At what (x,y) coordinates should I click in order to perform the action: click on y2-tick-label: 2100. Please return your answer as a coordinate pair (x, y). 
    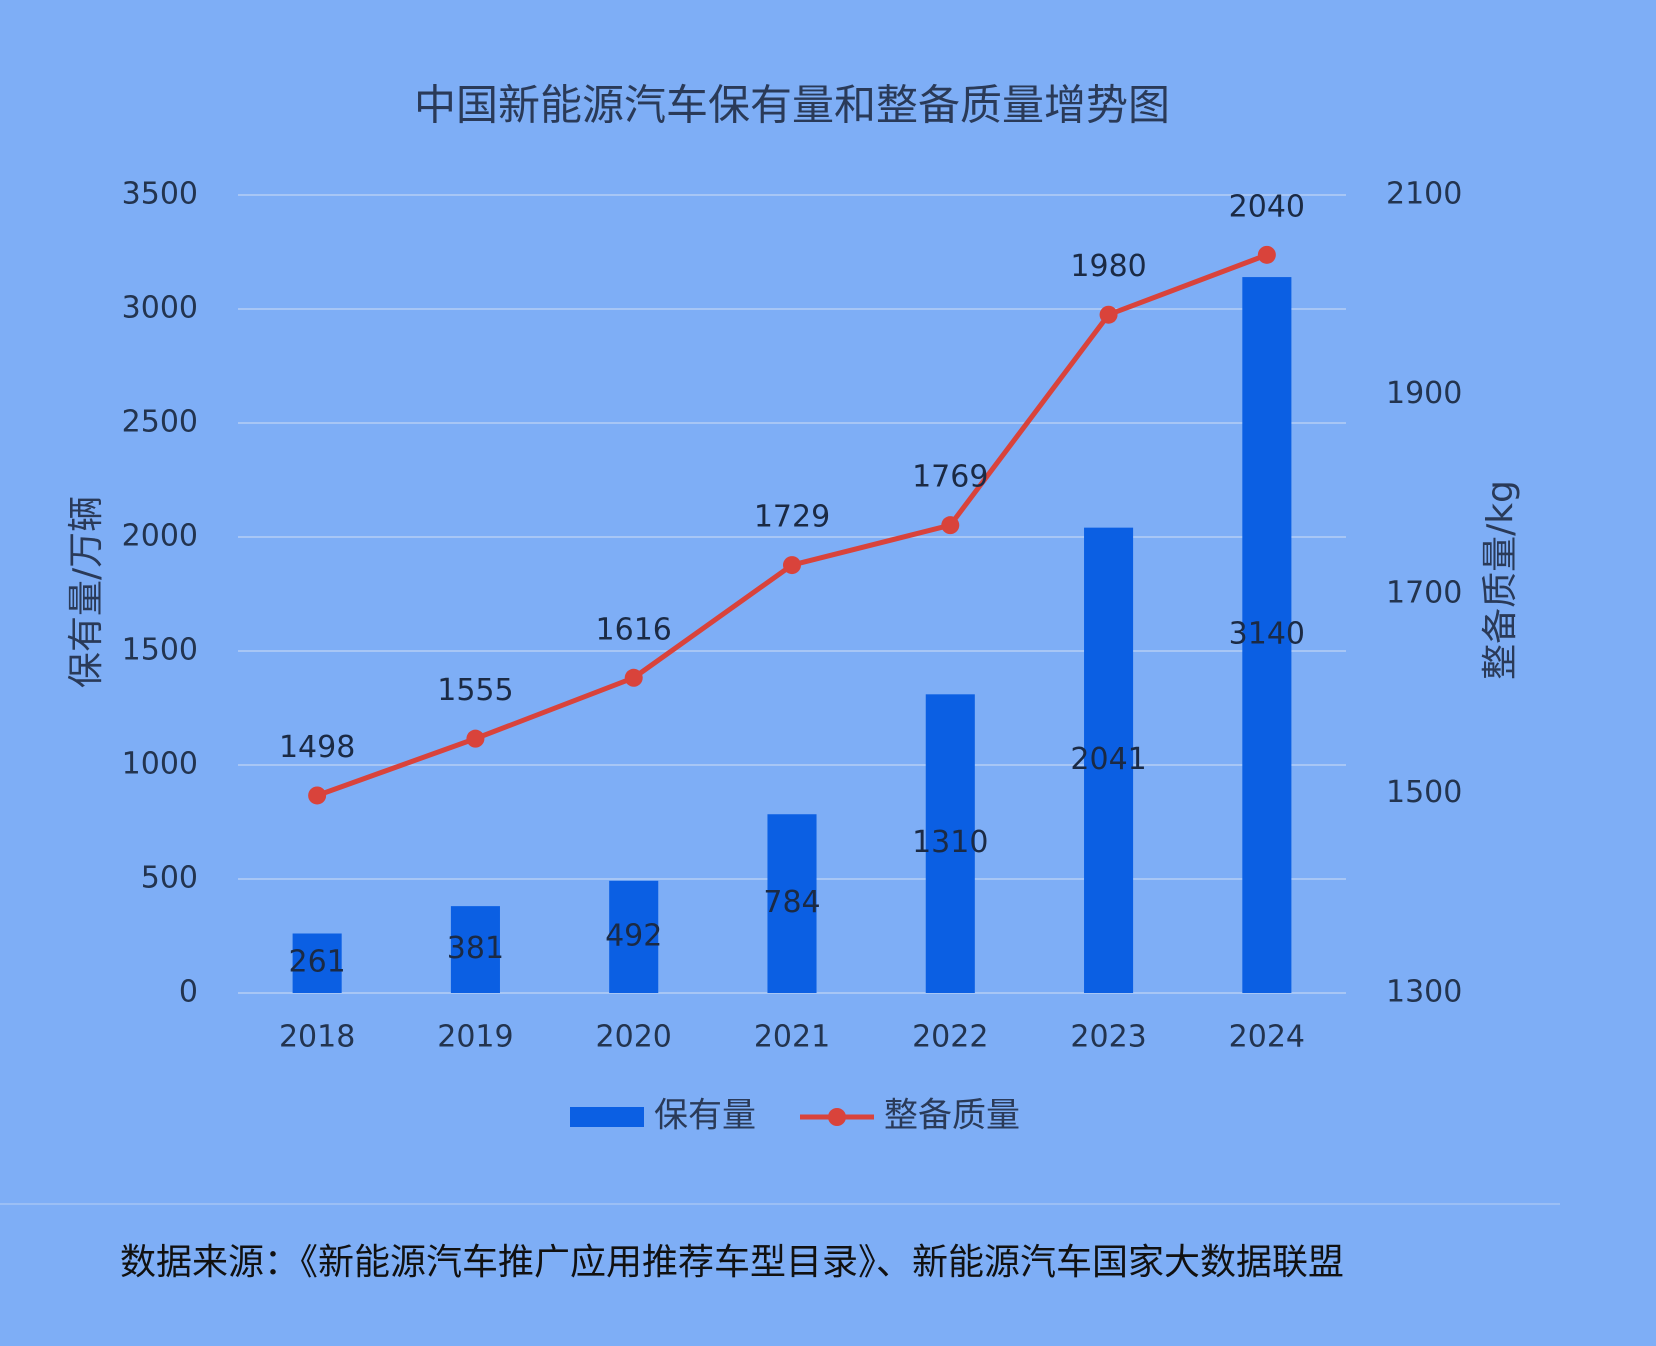
    Looking at the image, I should click on (1424, 194).